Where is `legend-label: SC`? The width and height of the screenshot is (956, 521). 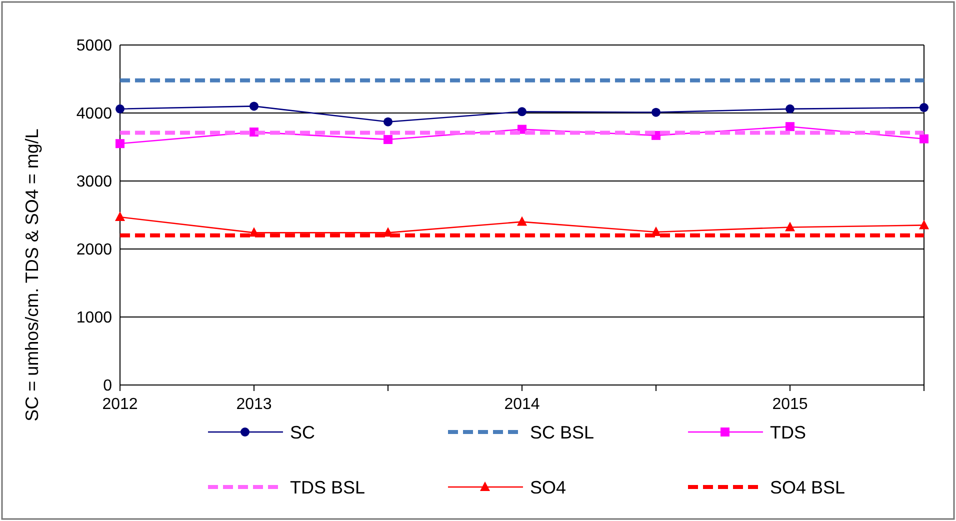 legend-label: SC is located at coordinates (303, 432).